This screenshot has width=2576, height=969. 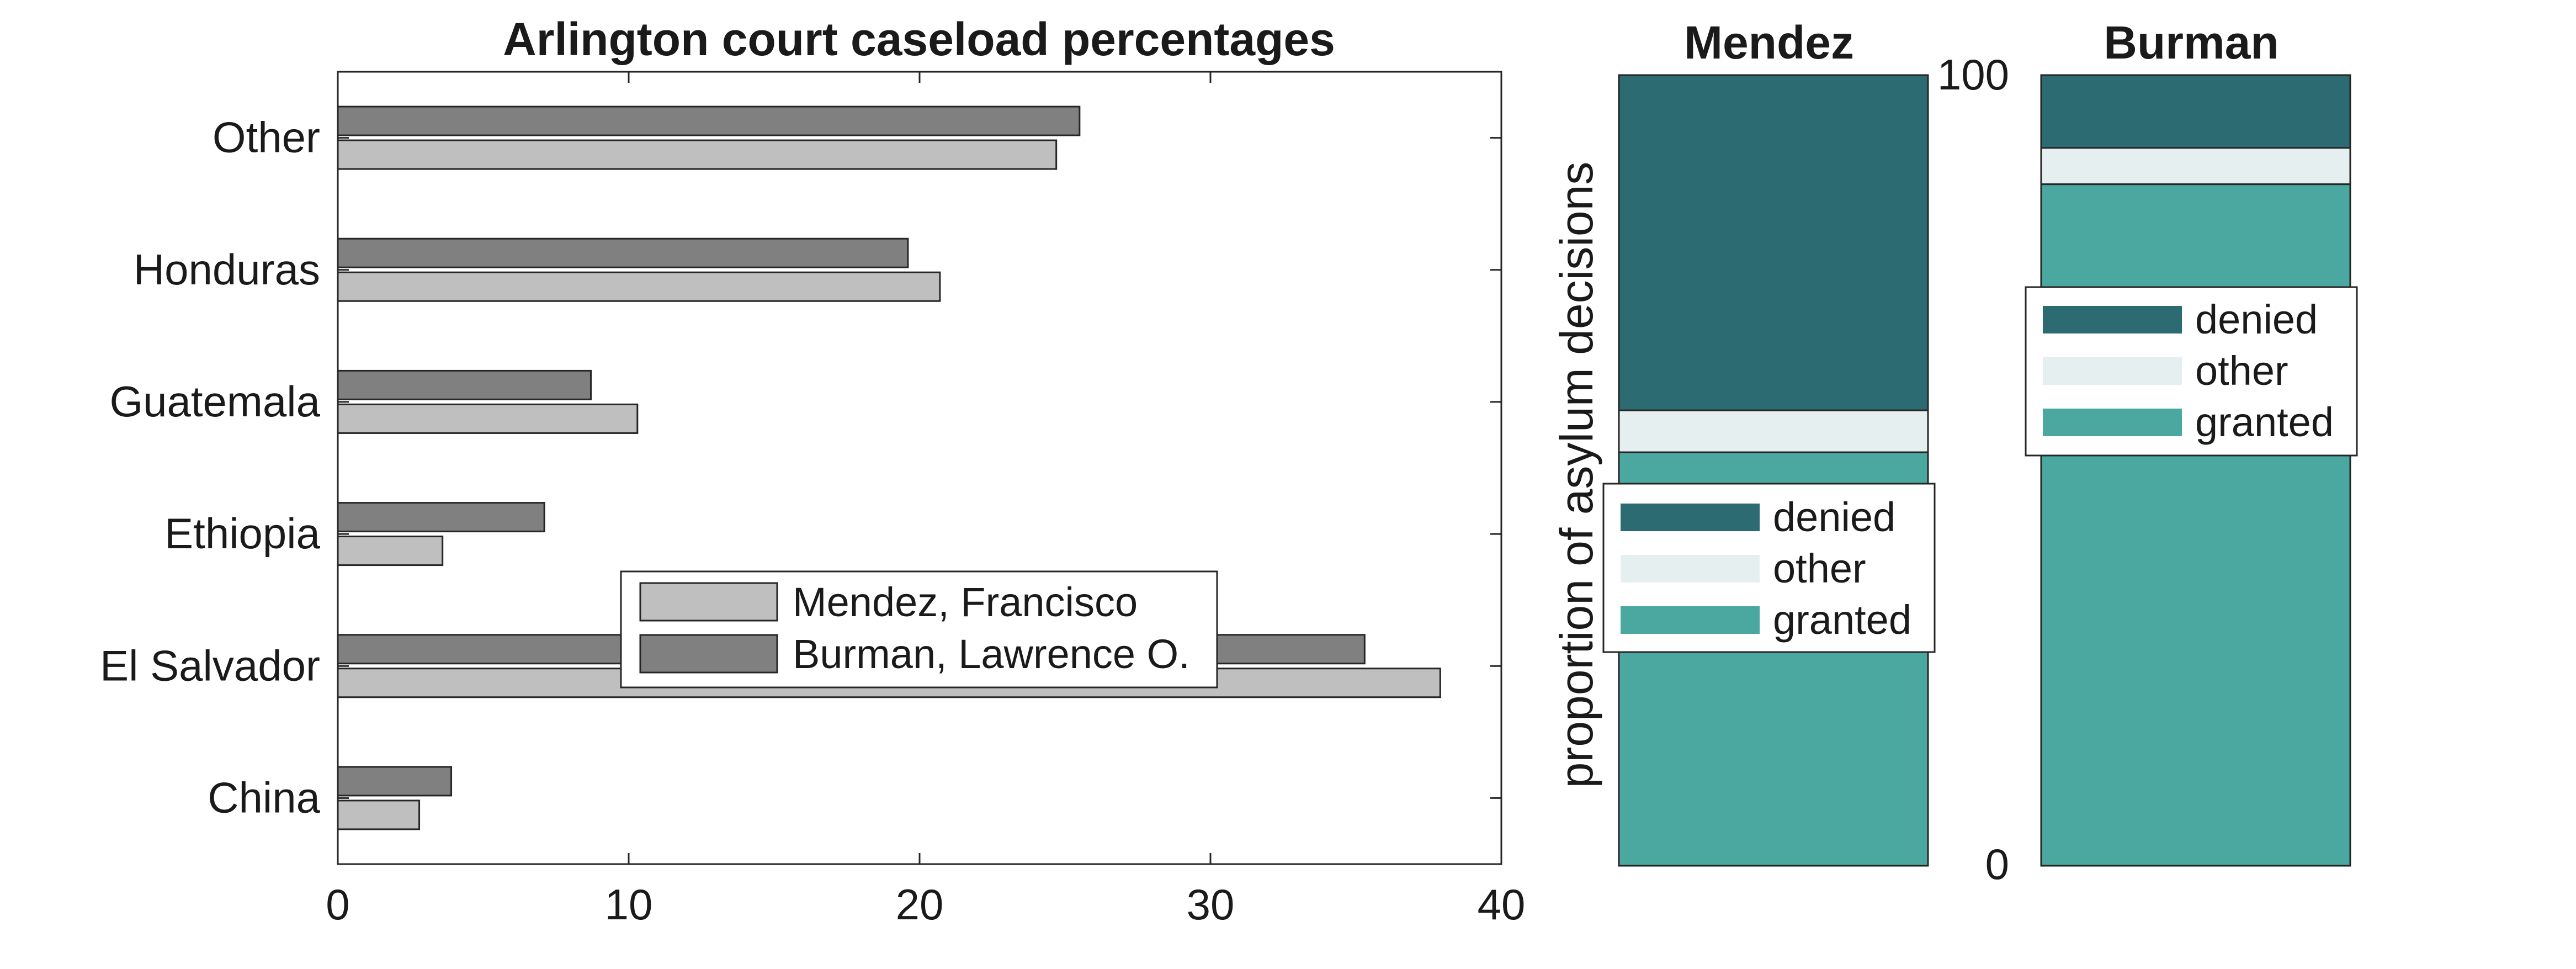 I want to click on bar-burman-lawrence-o-ethiopia, so click(x=441, y=517).